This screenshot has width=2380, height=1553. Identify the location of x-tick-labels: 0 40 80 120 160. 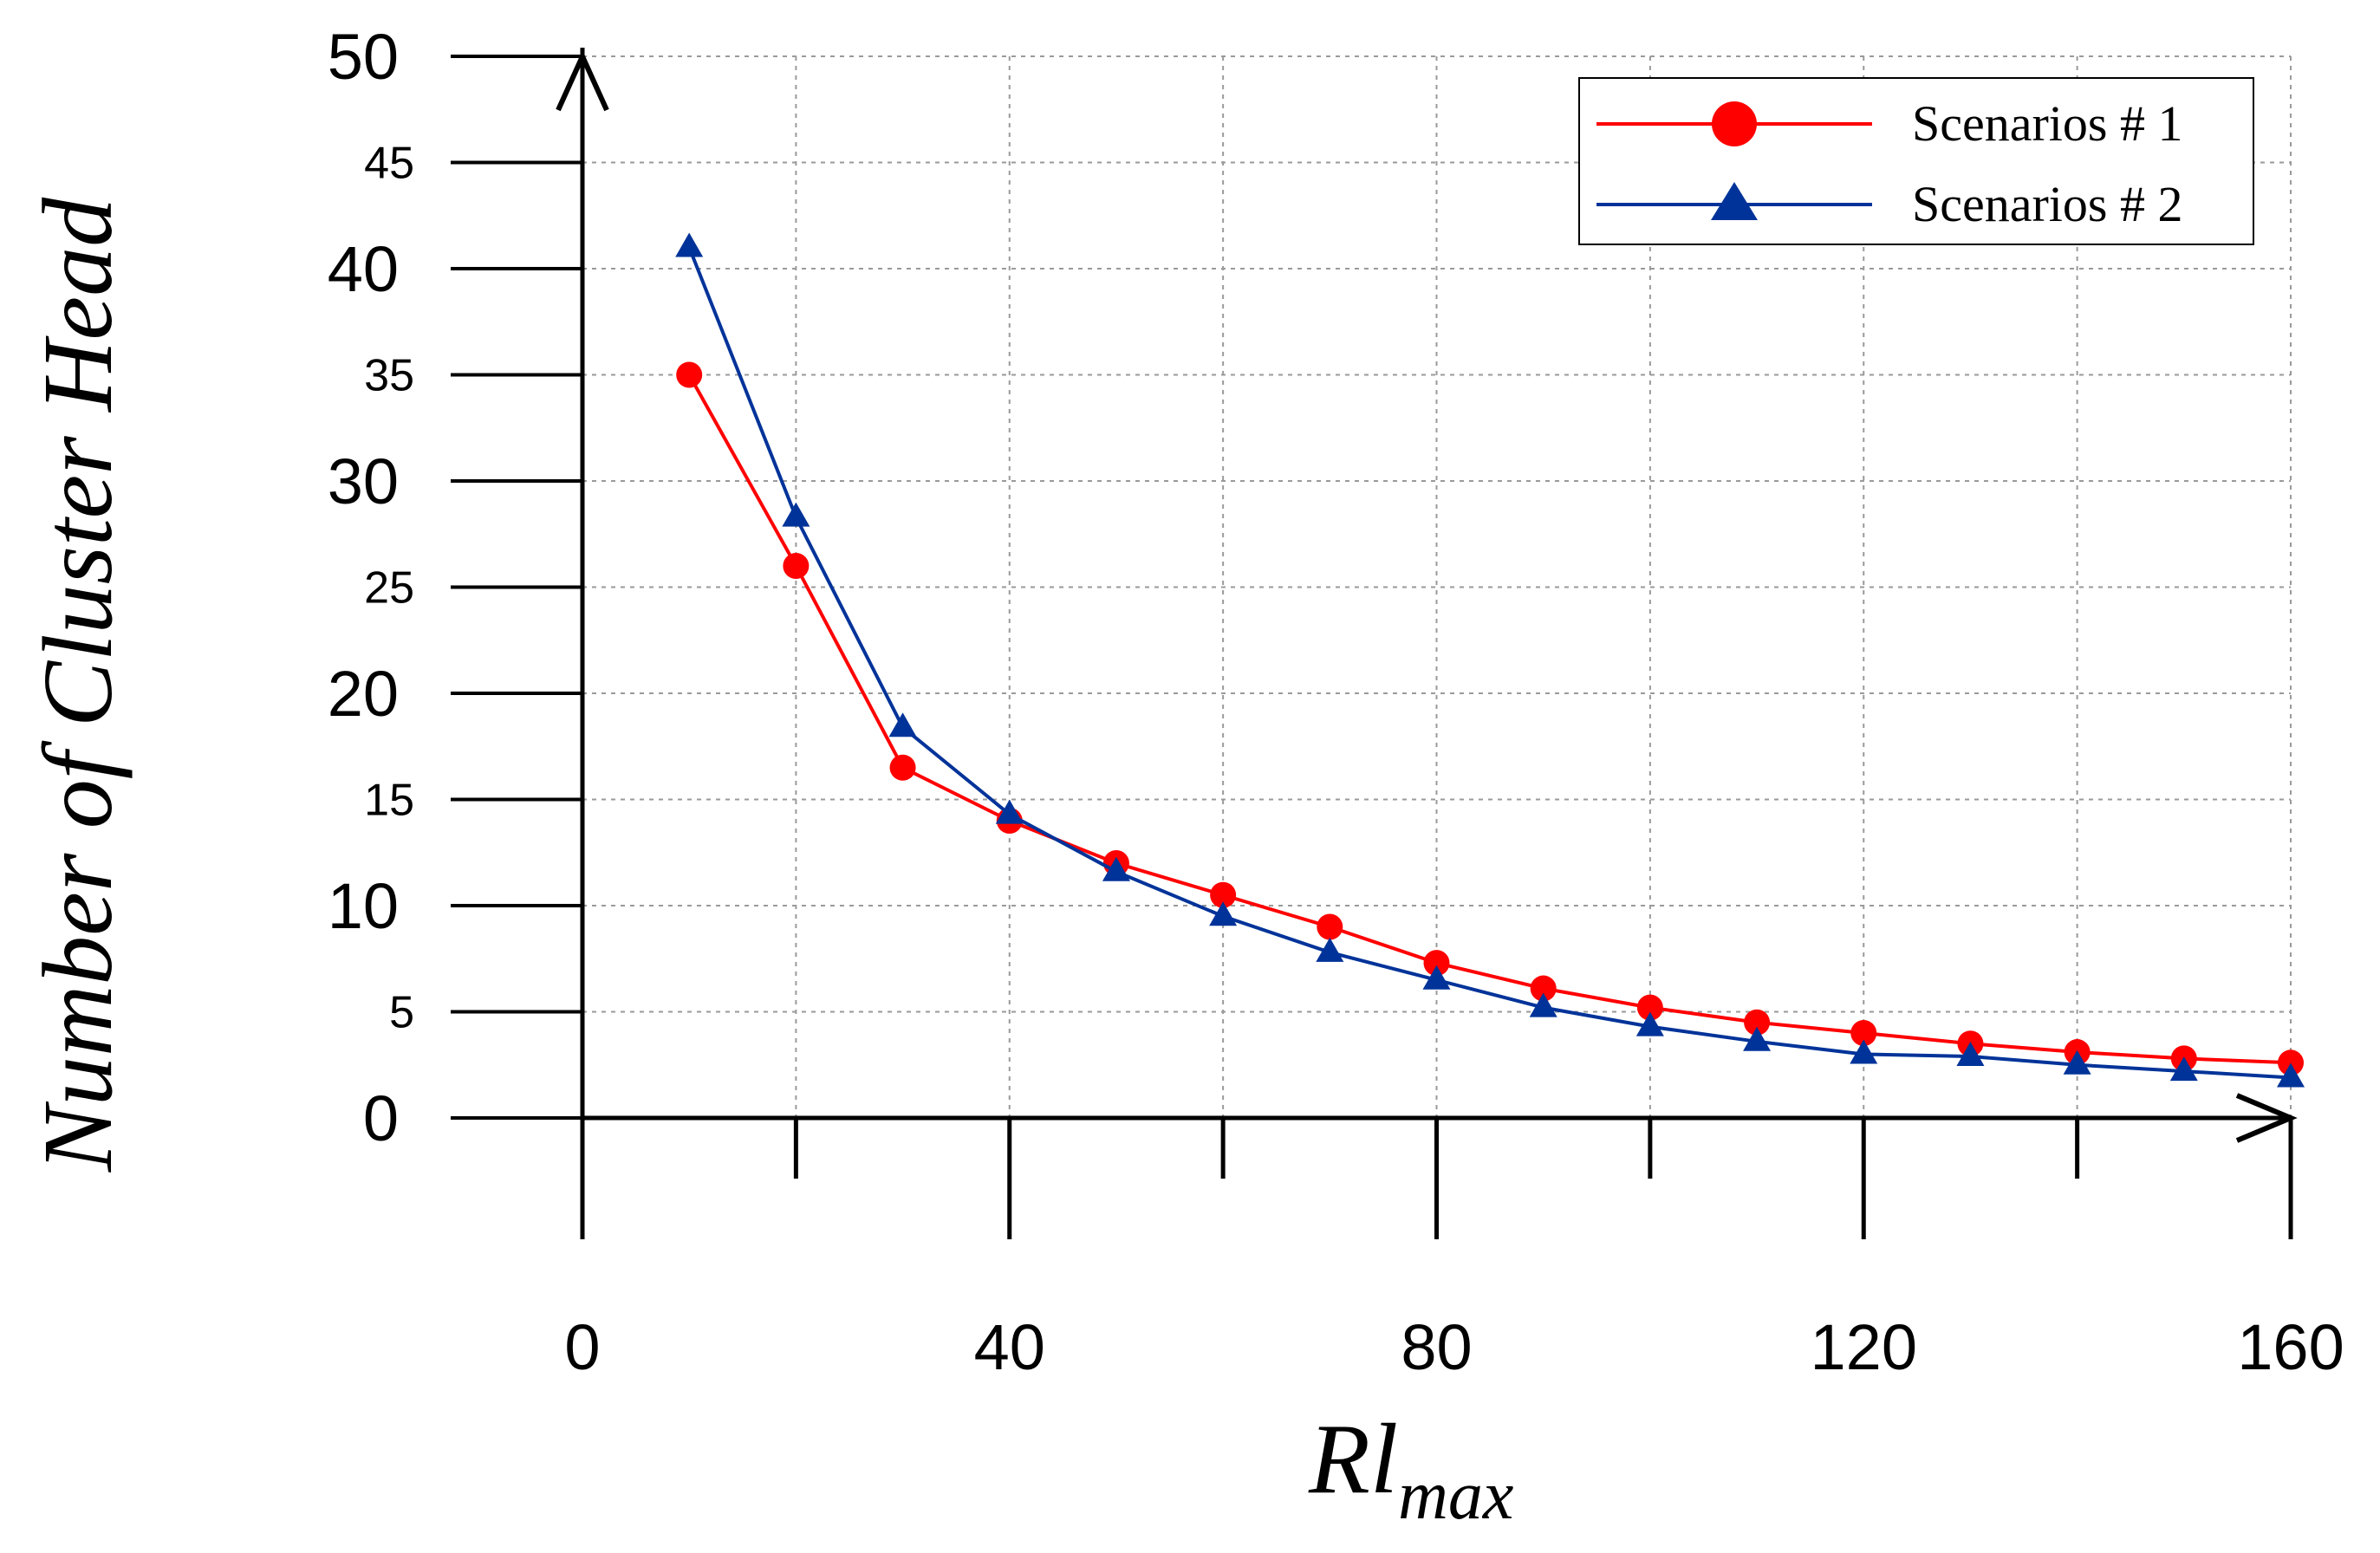
(1454, 1347).